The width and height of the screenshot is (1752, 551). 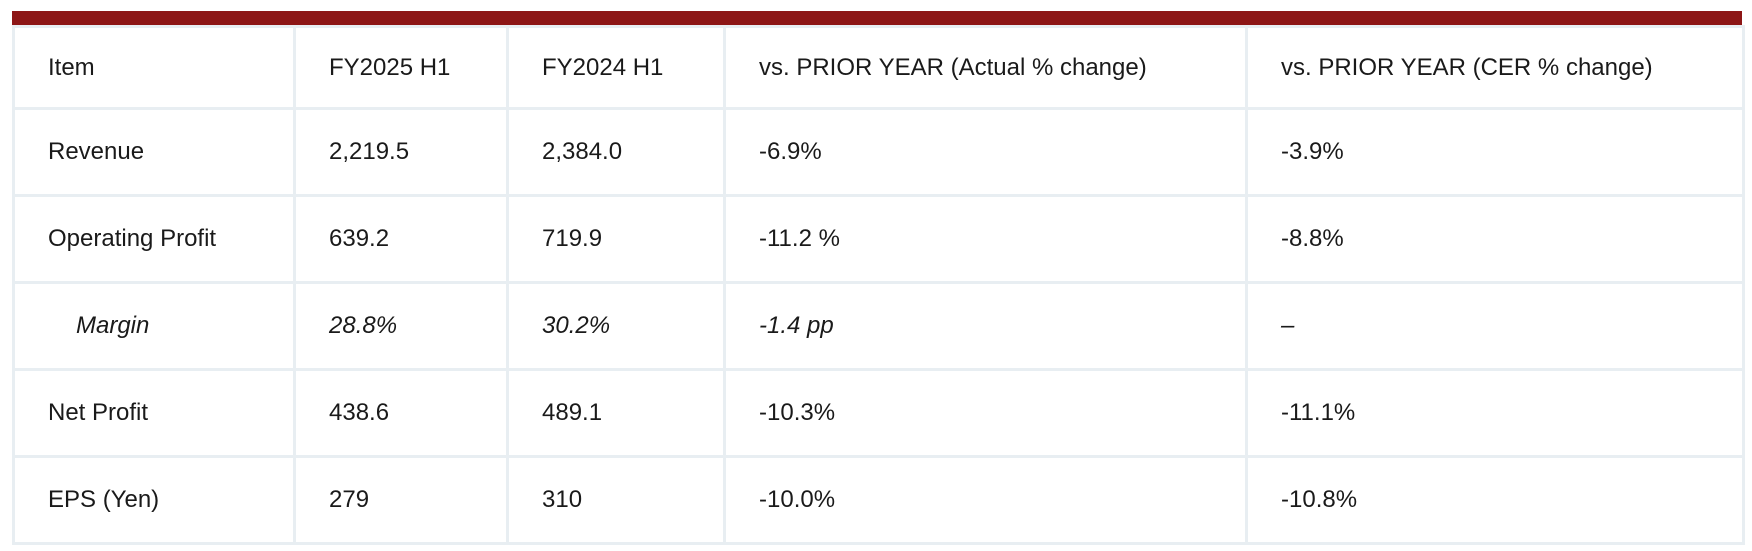 I want to click on cell-revenue-cer-change: -3.9%, so click(x=1495, y=152).